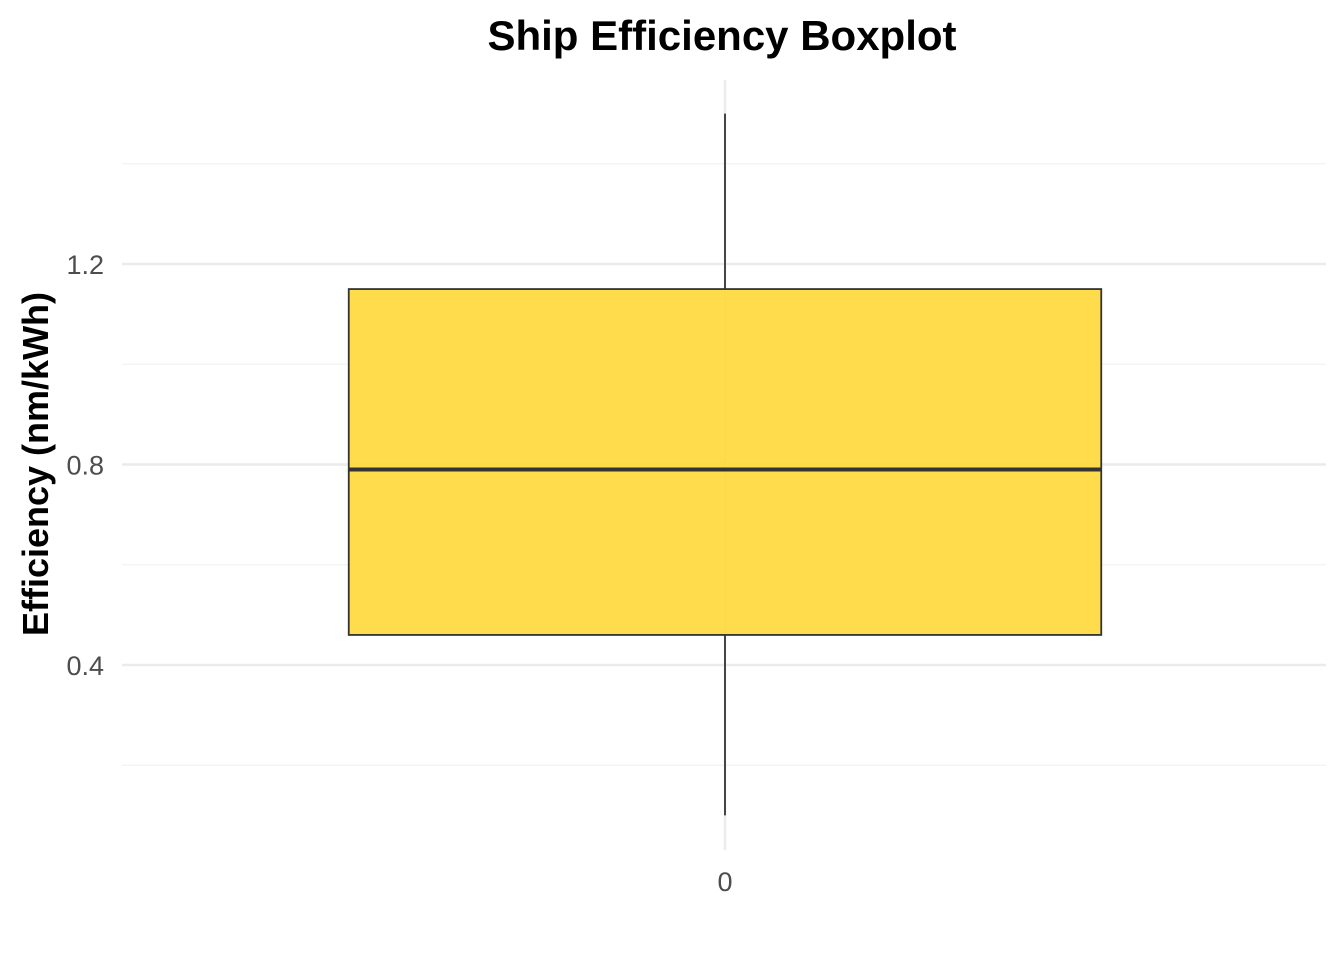  What do you see at coordinates (721, 35) in the screenshot?
I see `chart-title: Ship Efficiency Boxplot` at bounding box center [721, 35].